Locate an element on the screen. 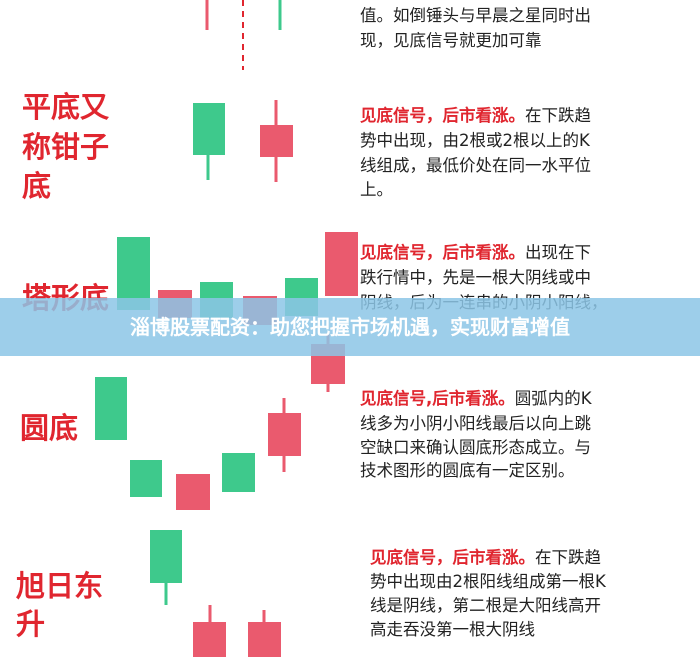 This screenshot has height=657, width=700. text-line: 见底信号，后市看涨。出现在下 is located at coordinates (475, 252).